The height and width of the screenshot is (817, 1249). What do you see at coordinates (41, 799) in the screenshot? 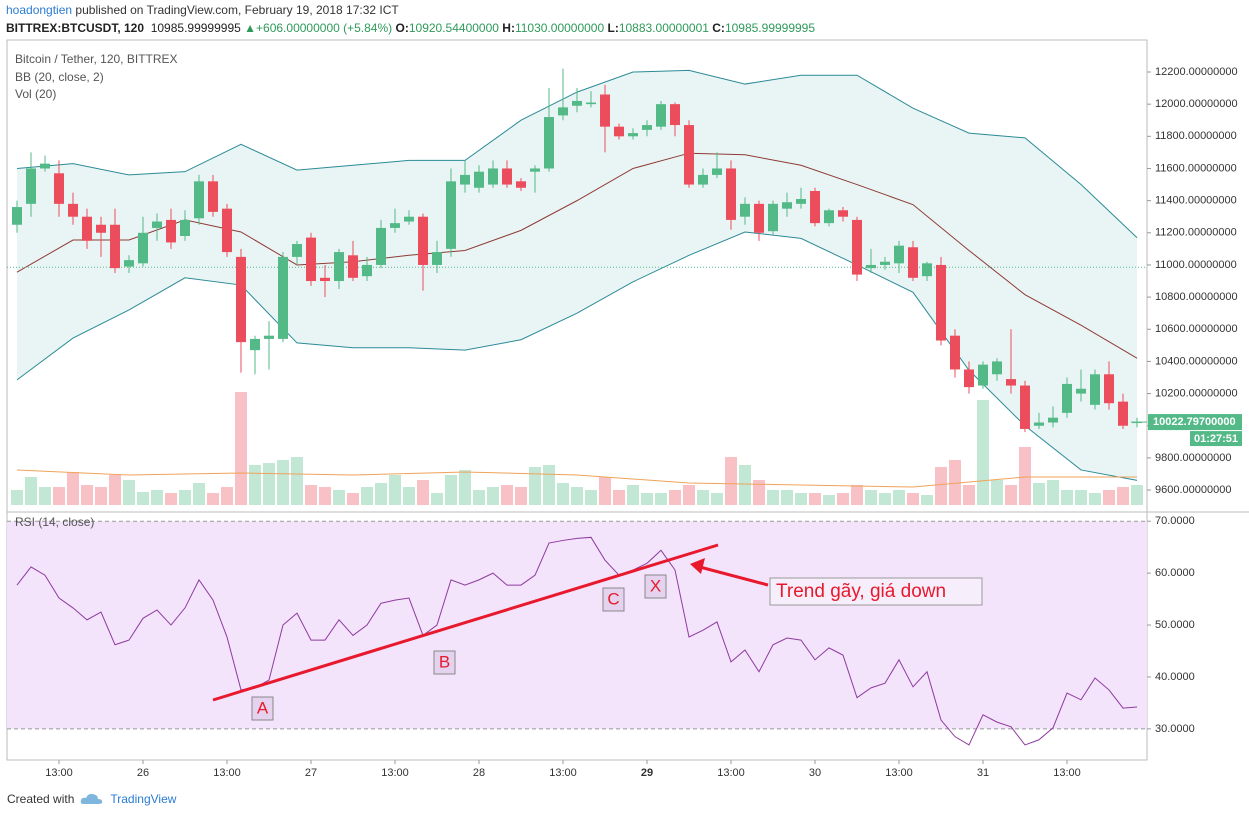
I see `created-with: Created with` at bounding box center [41, 799].